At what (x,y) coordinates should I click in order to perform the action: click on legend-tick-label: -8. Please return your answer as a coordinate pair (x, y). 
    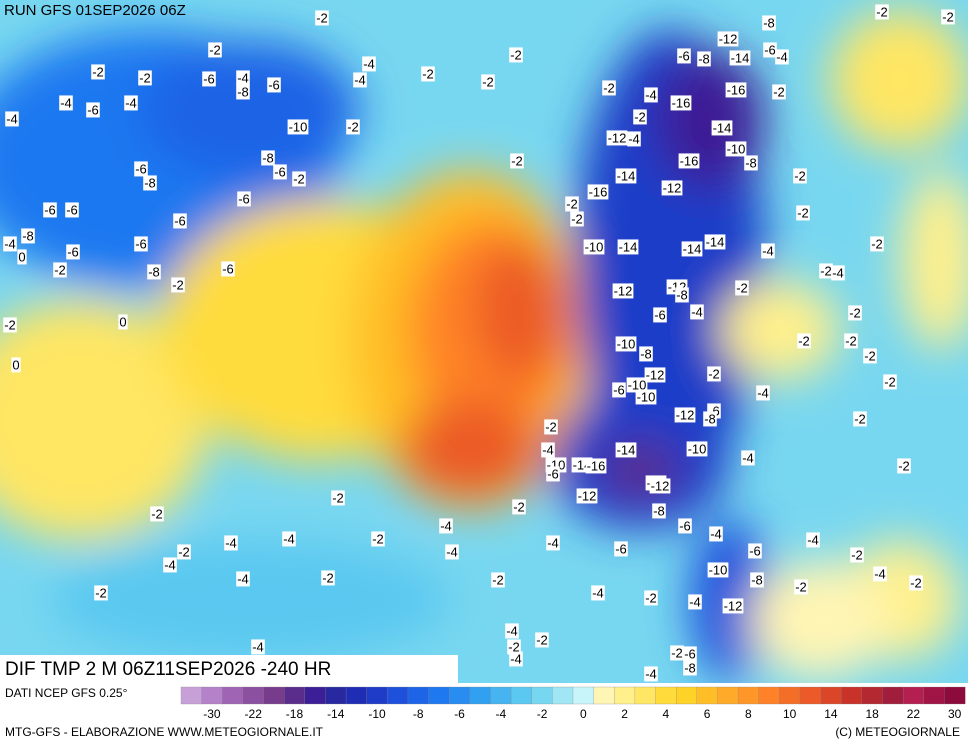
    Looking at the image, I should click on (418, 714).